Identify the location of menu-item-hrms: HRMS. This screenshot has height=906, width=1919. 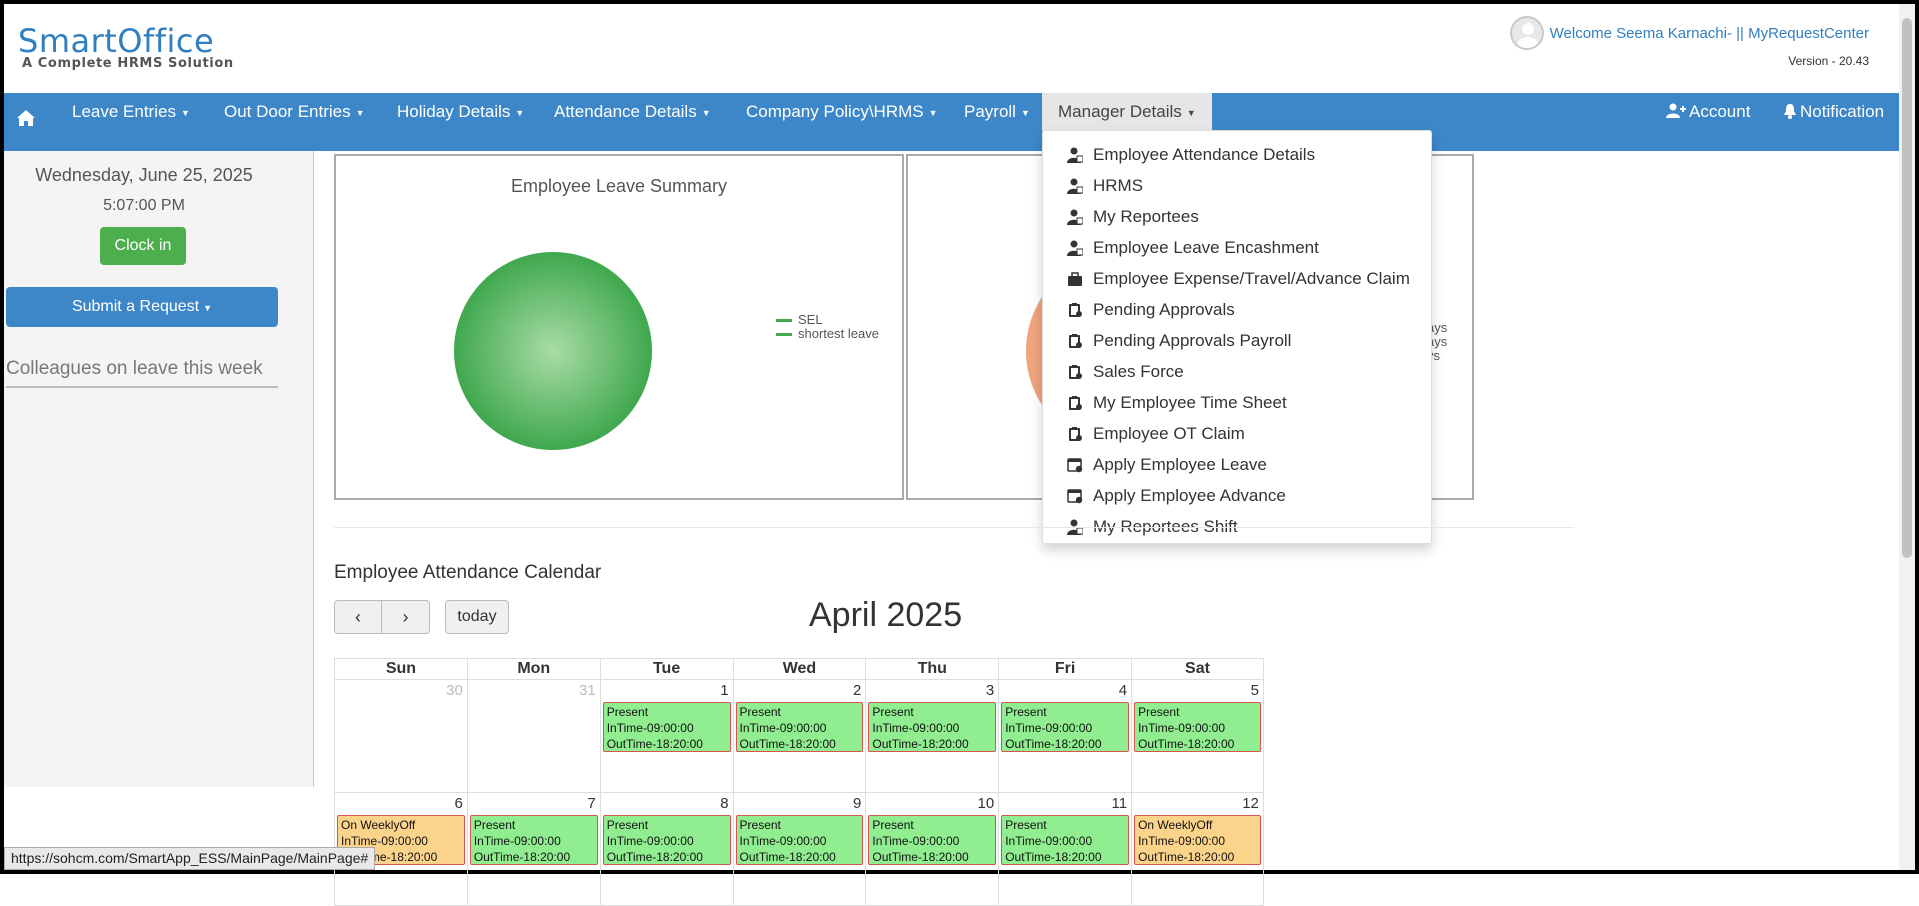
(1237, 185).